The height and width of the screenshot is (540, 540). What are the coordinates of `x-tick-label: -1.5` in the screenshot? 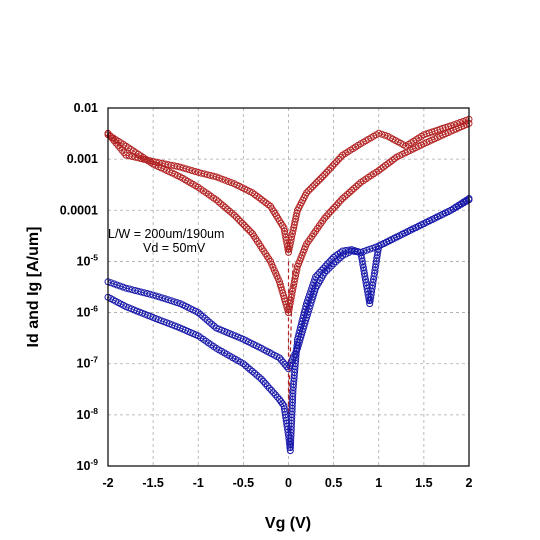 It's located at (153, 483).